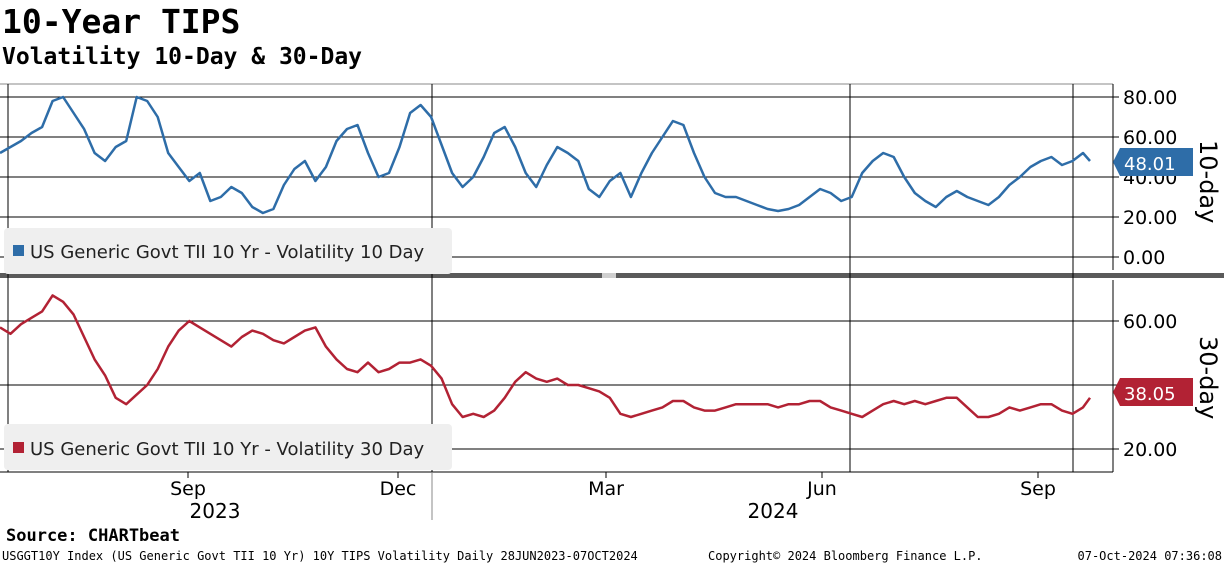 This screenshot has height=566, width=1224. What do you see at coordinates (612, 275) in the screenshot?
I see `panel-divider` at bounding box center [612, 275].